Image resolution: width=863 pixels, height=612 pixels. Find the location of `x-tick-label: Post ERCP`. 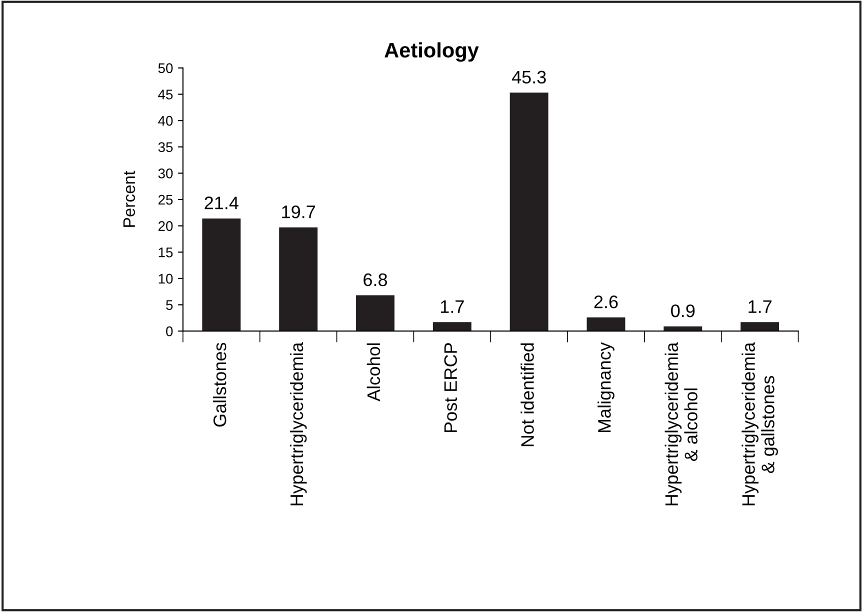

x-tick-label: Post ERCP is located at coordinates (451, 387).